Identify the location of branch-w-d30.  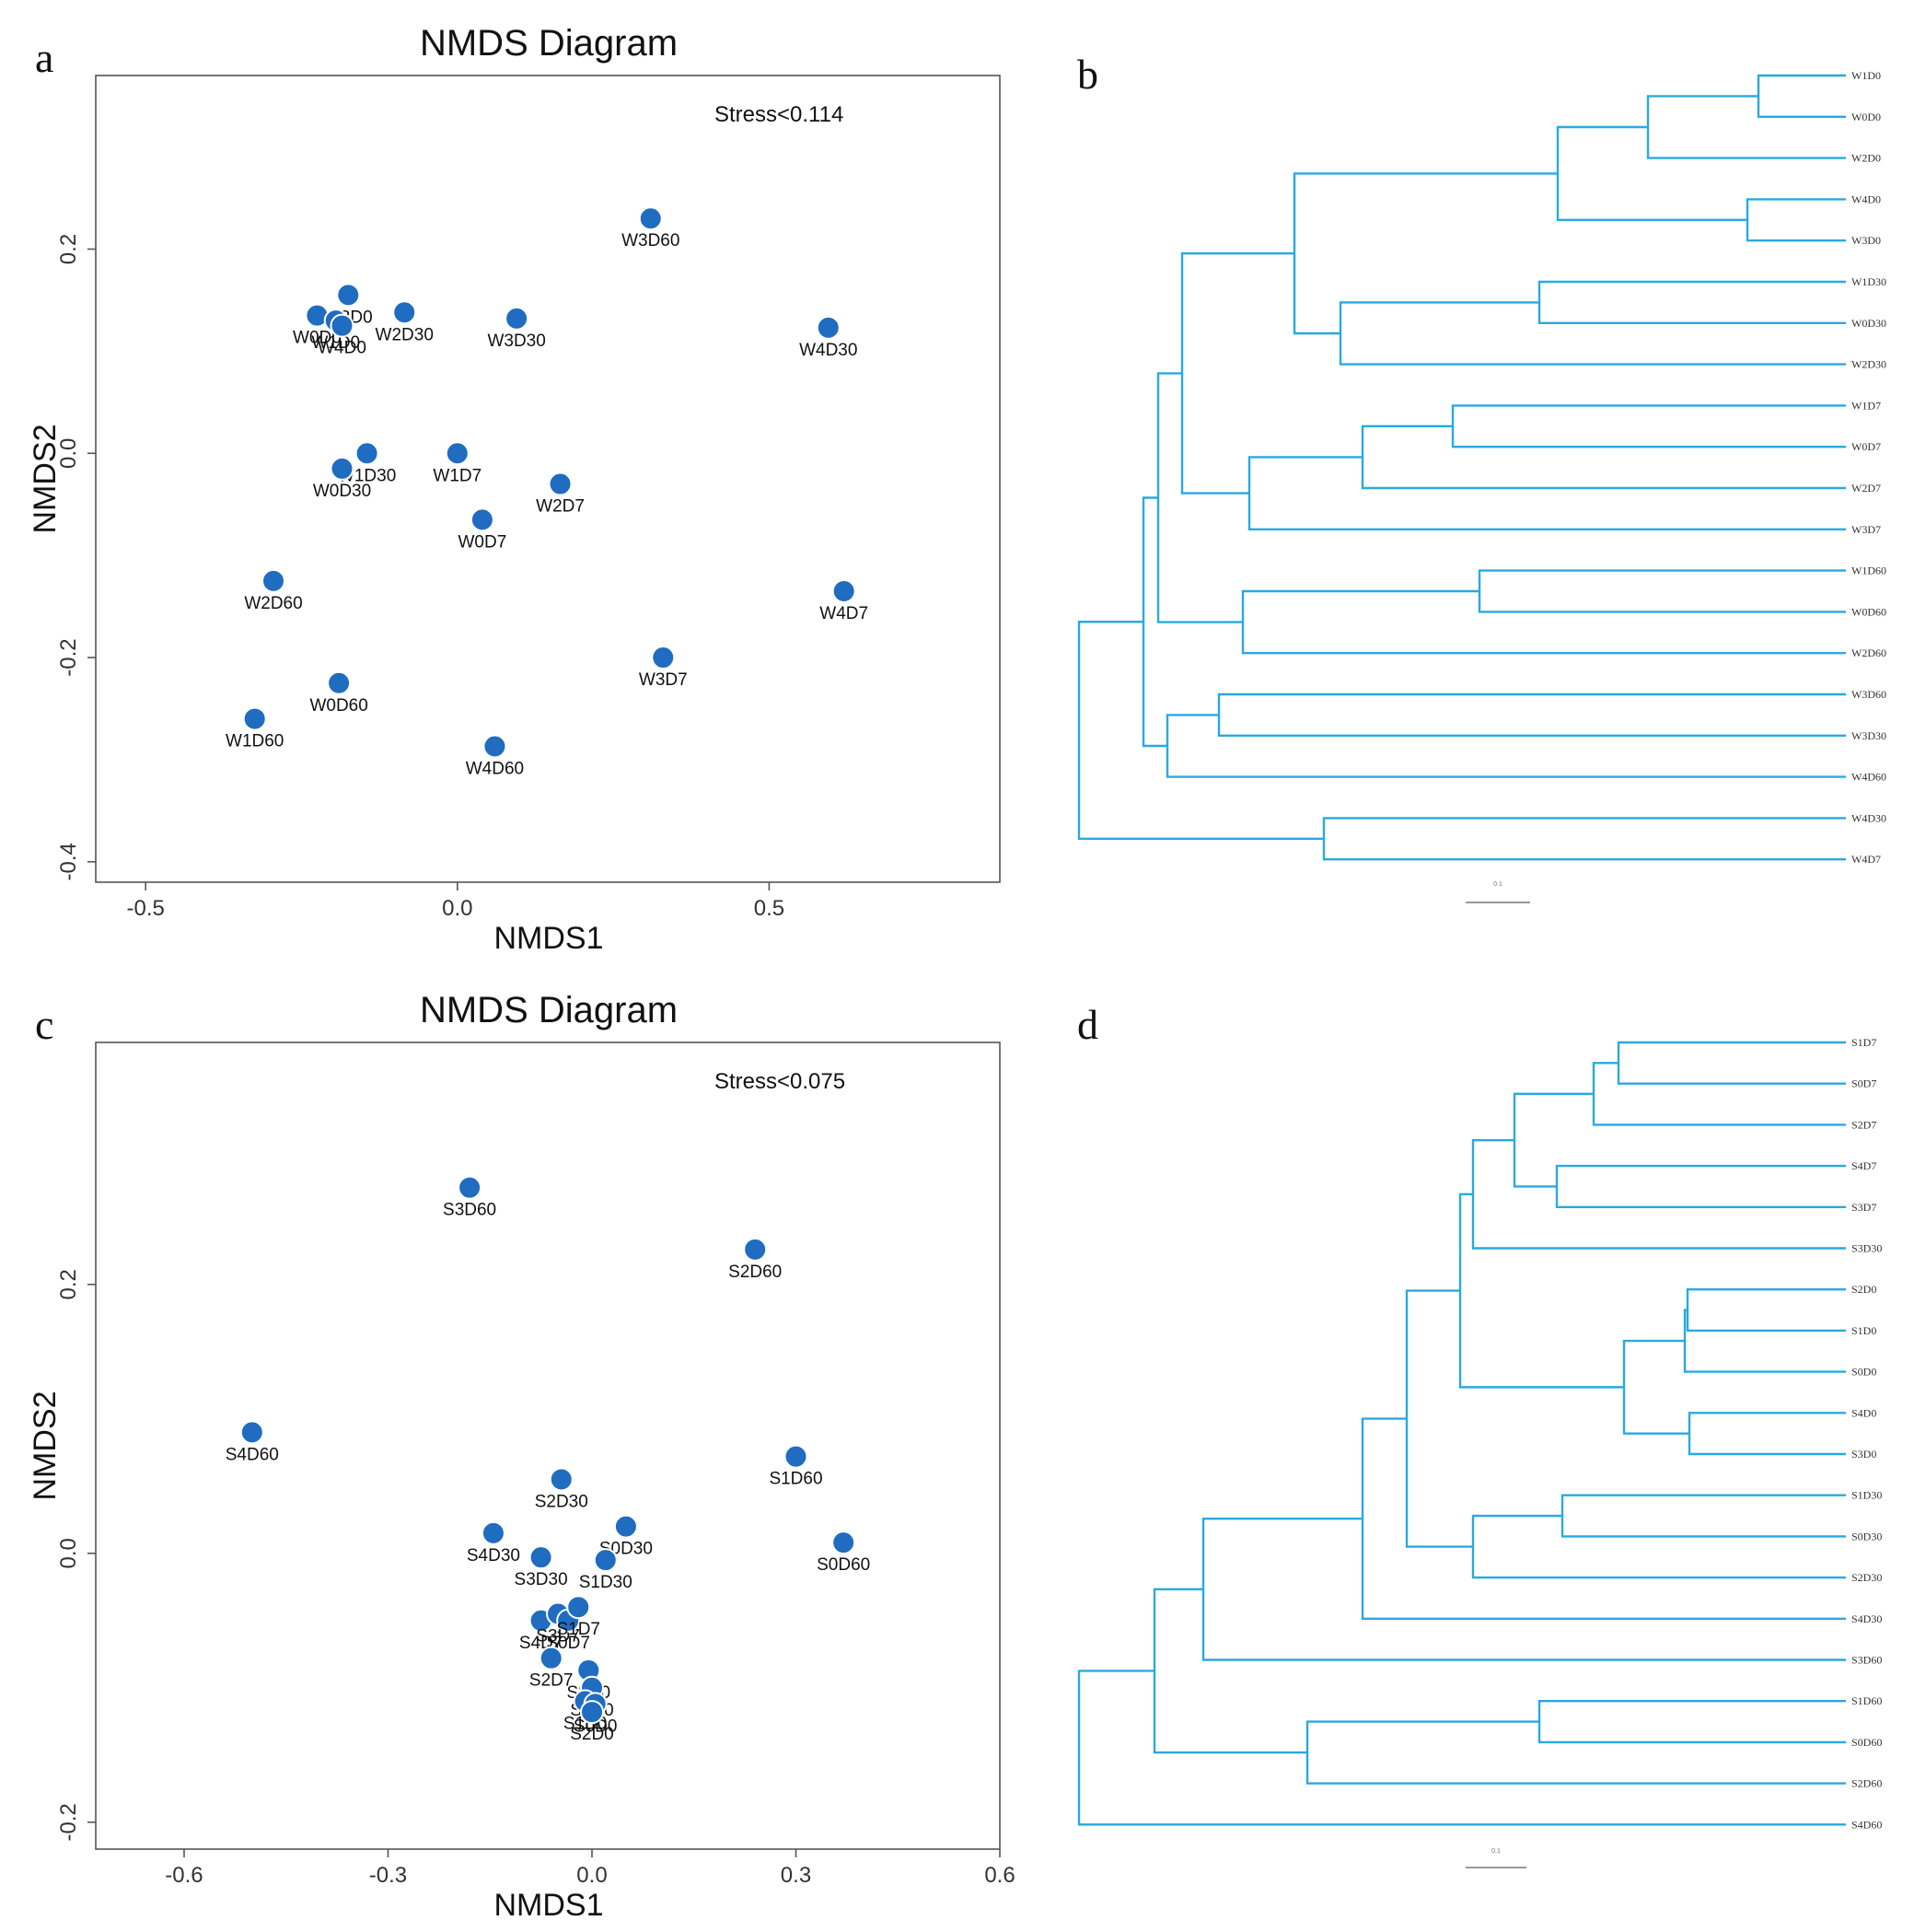
(1592, 333).